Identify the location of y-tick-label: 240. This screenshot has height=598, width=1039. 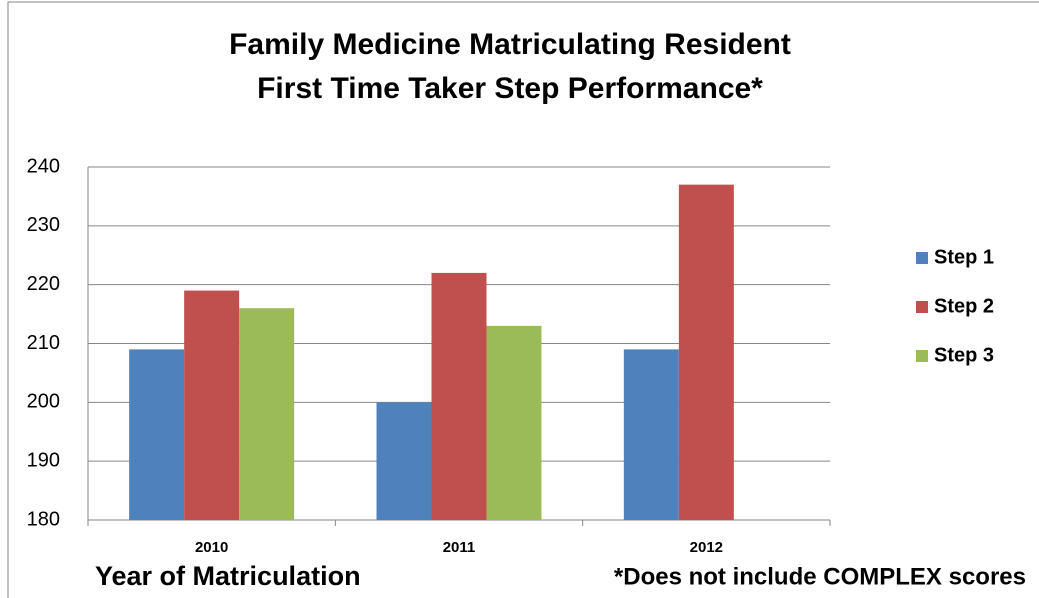
(43, 166).